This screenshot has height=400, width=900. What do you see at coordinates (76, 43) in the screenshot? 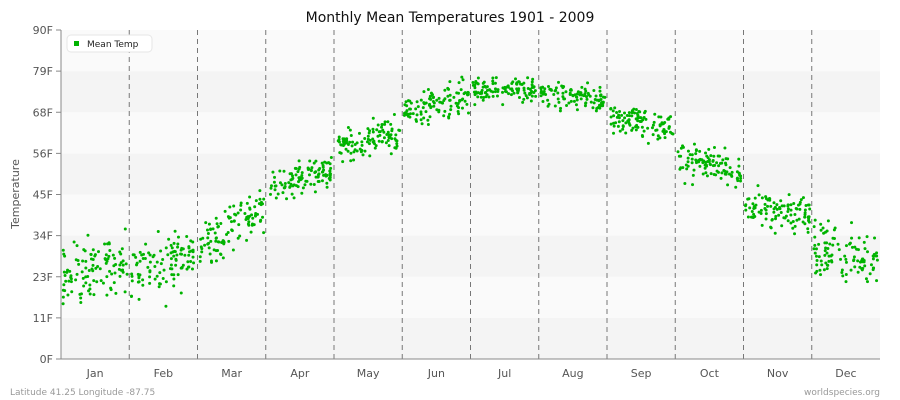
I see `legend-swatch` at bounding box center [76, 43].